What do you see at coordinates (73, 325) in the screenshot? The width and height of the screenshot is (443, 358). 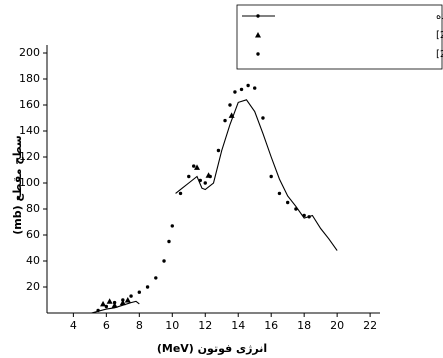 I see `x-tick-label: 4` at bounding box center [73, 325].